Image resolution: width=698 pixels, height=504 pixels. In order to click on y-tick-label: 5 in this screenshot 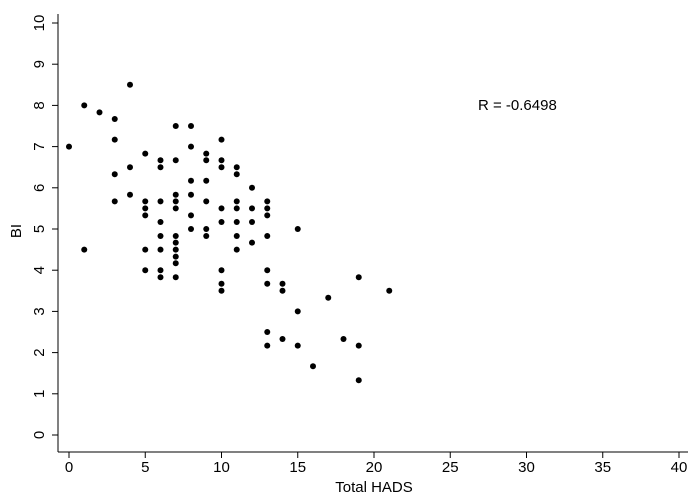, I will do `click(39, 229)`.